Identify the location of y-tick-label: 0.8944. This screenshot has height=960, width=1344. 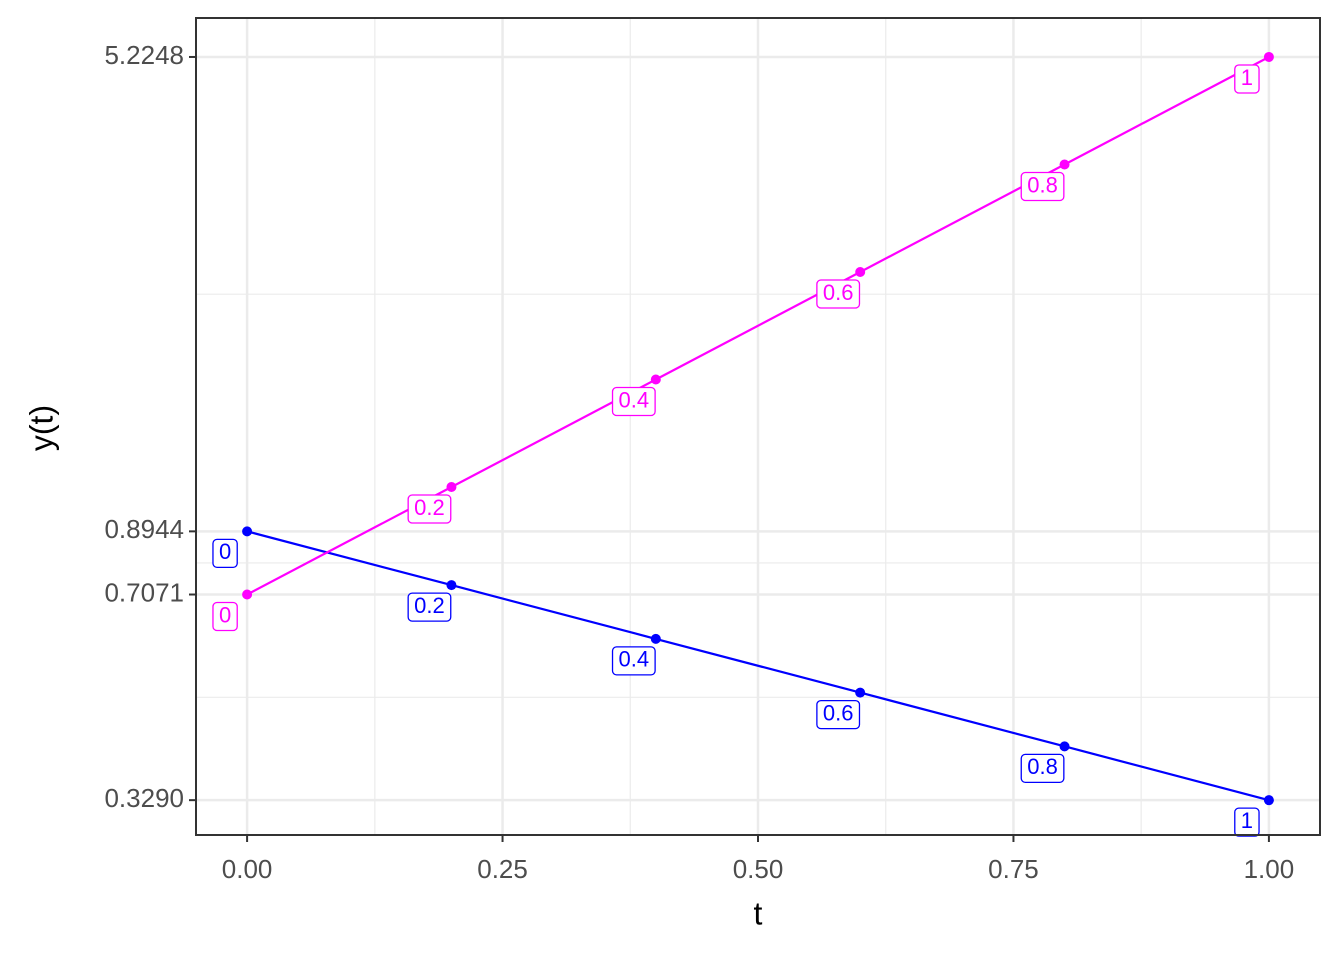
(144, 529).